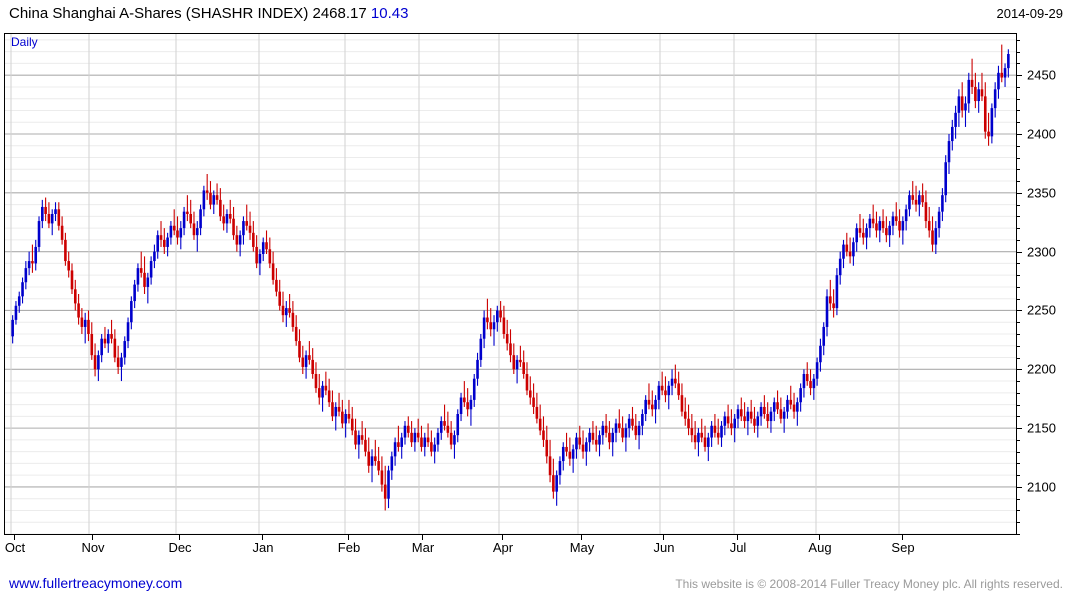 The width and height of the screenshot is (1075, 600). I want to click on x-axis-labels: Oct Nov Dec Jan Feb Mar Apr May Jun Jul Aug Sep, so click(510, 550).